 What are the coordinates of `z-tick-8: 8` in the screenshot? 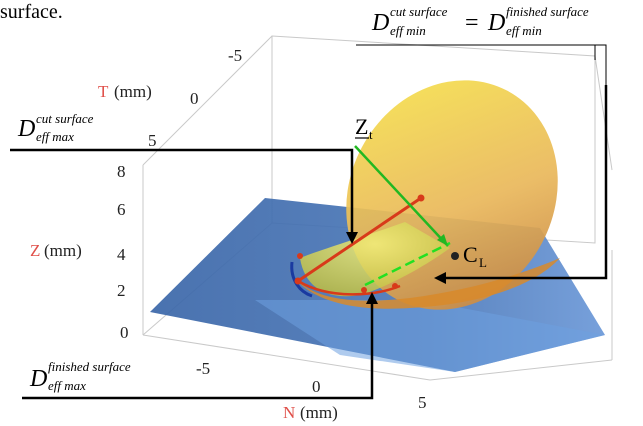 It's located at (121, 171).